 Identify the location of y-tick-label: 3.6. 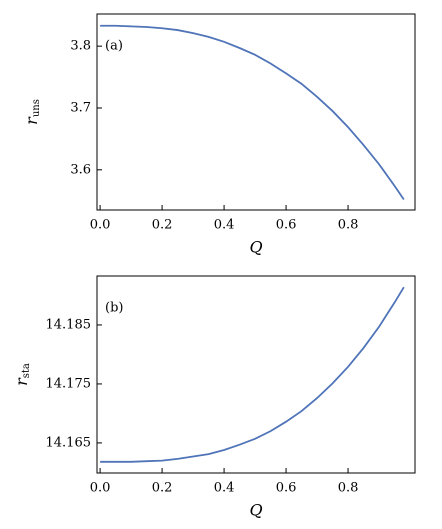
(80, 169).